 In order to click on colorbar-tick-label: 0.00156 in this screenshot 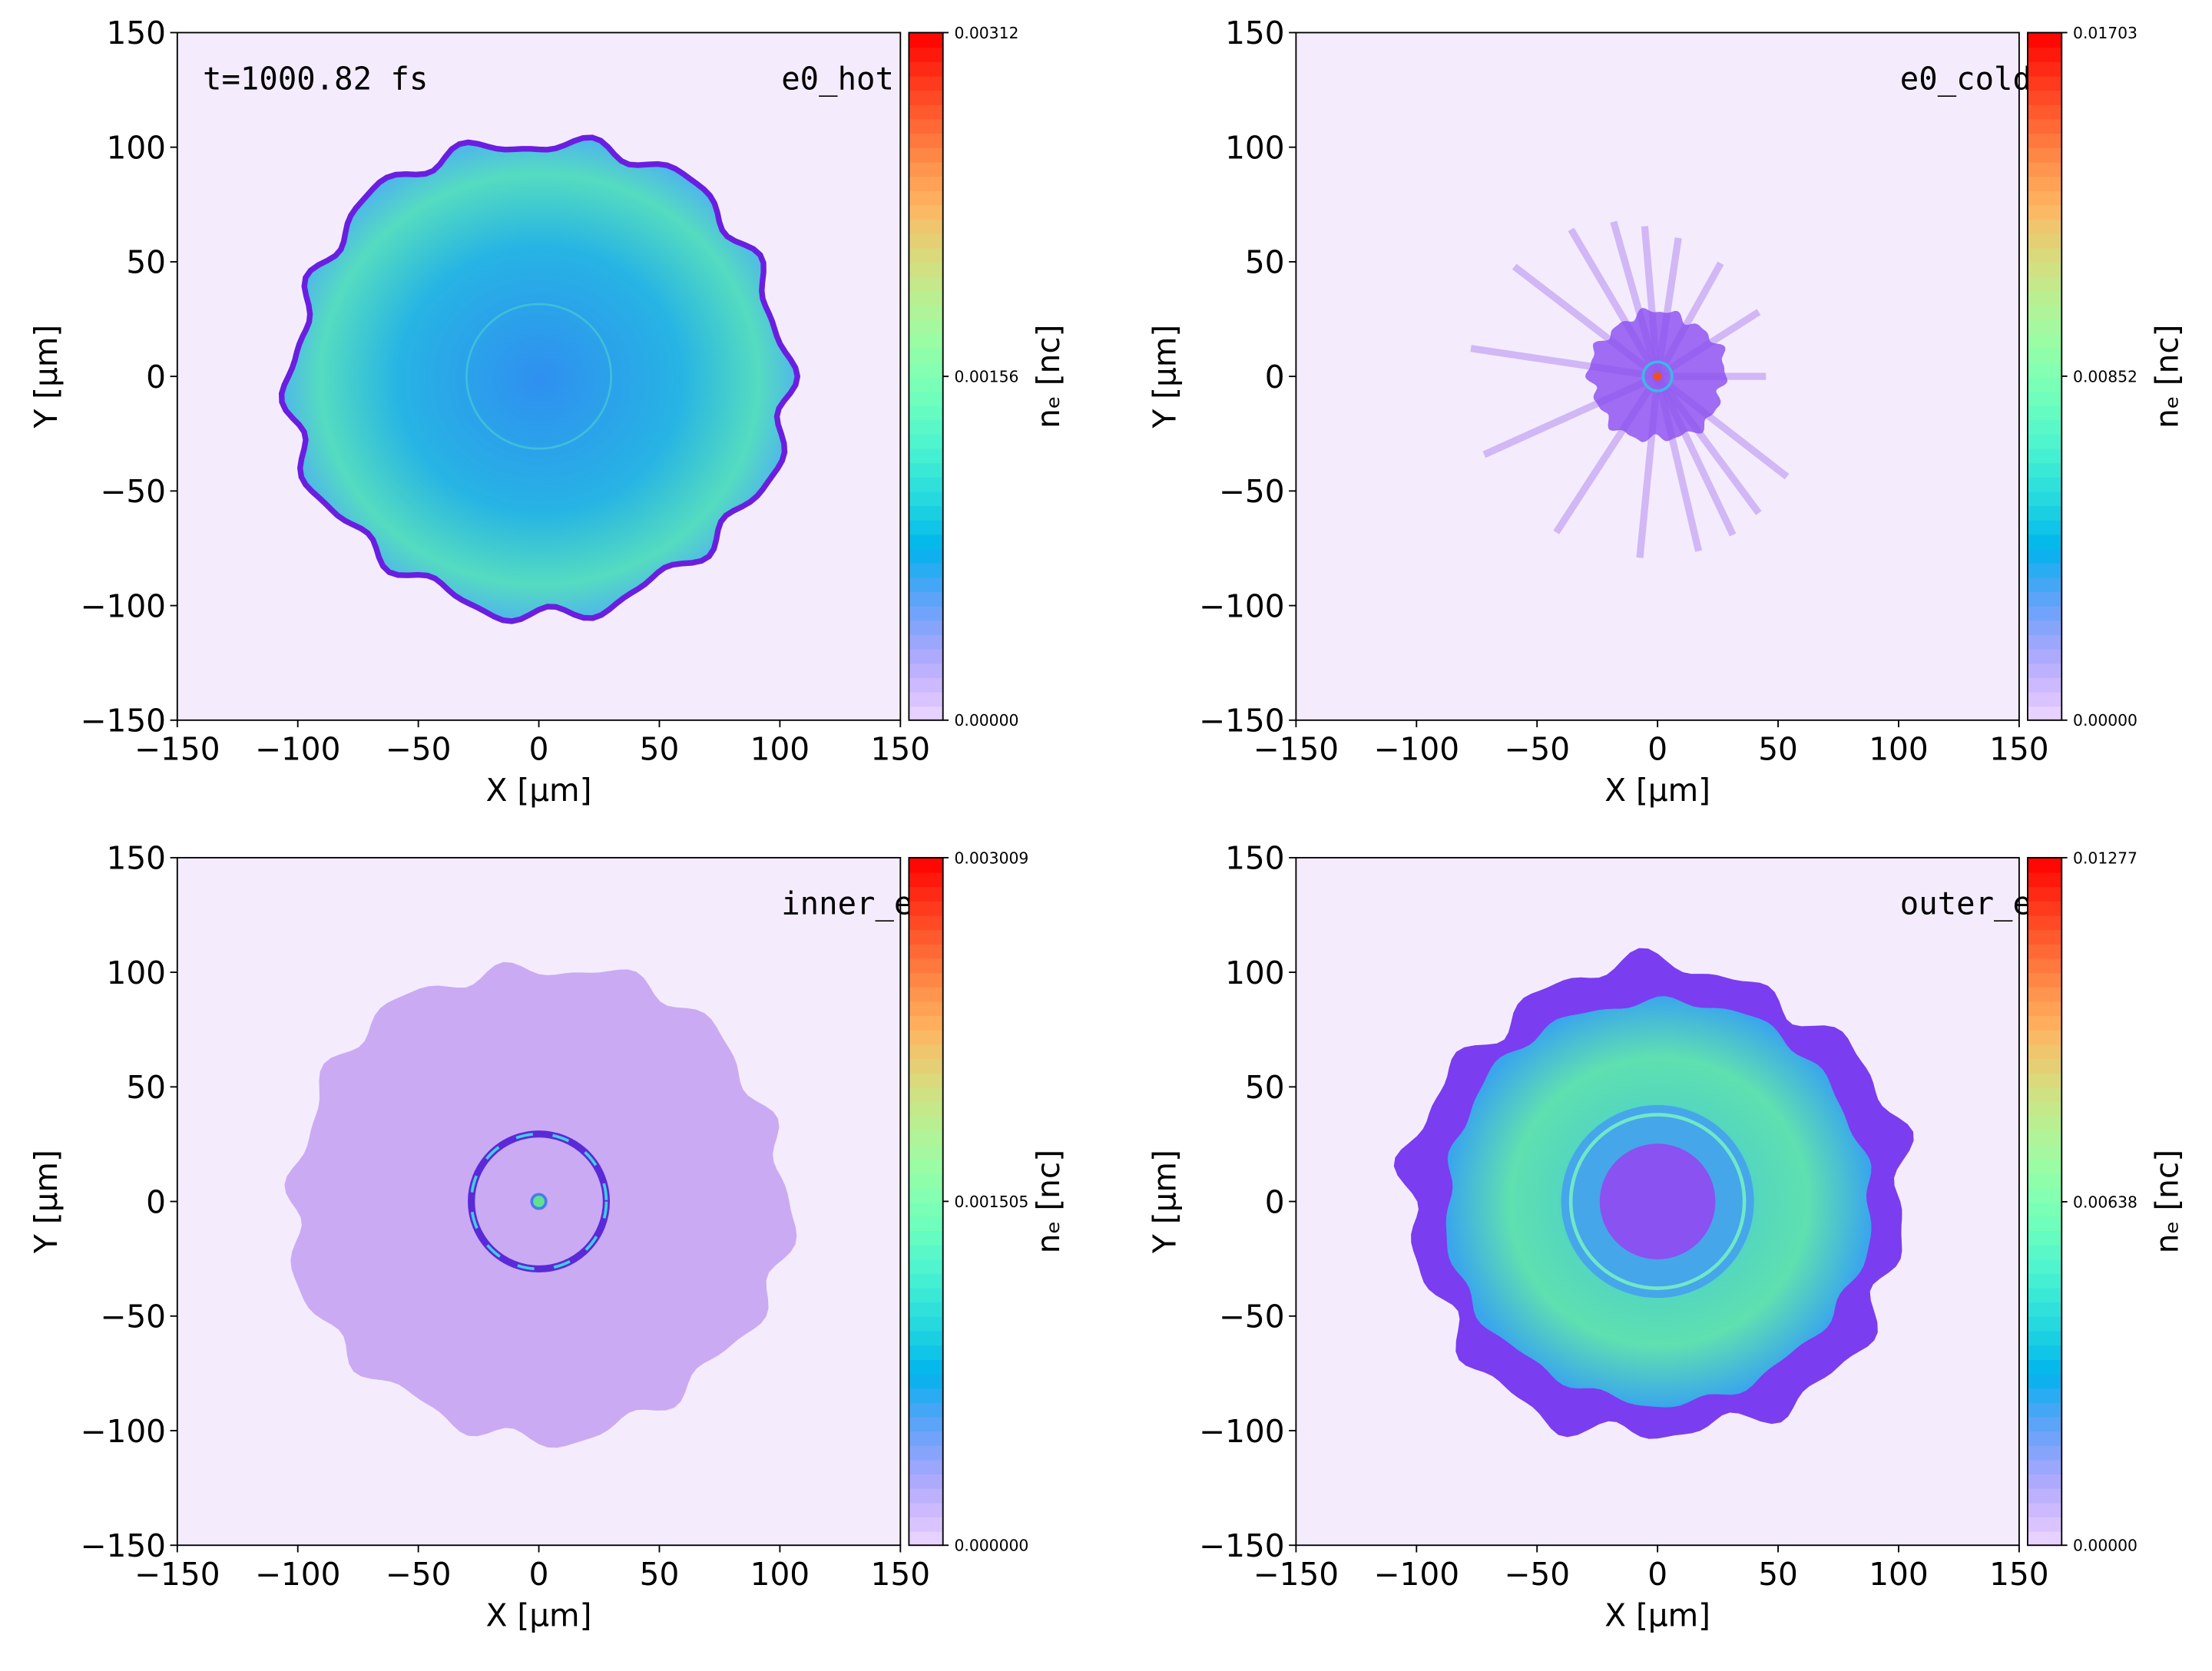, I will do `click(986, 377)`.